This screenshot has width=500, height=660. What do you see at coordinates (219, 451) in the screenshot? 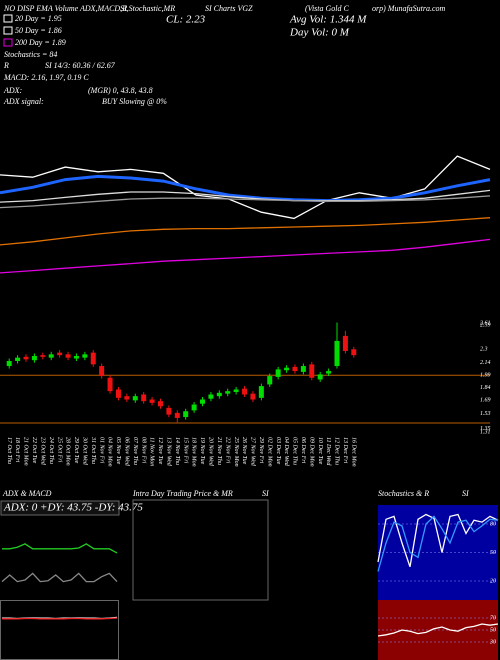
I see `x-tick-label: 21 Nov Thu` at bounding box center [219, 451].